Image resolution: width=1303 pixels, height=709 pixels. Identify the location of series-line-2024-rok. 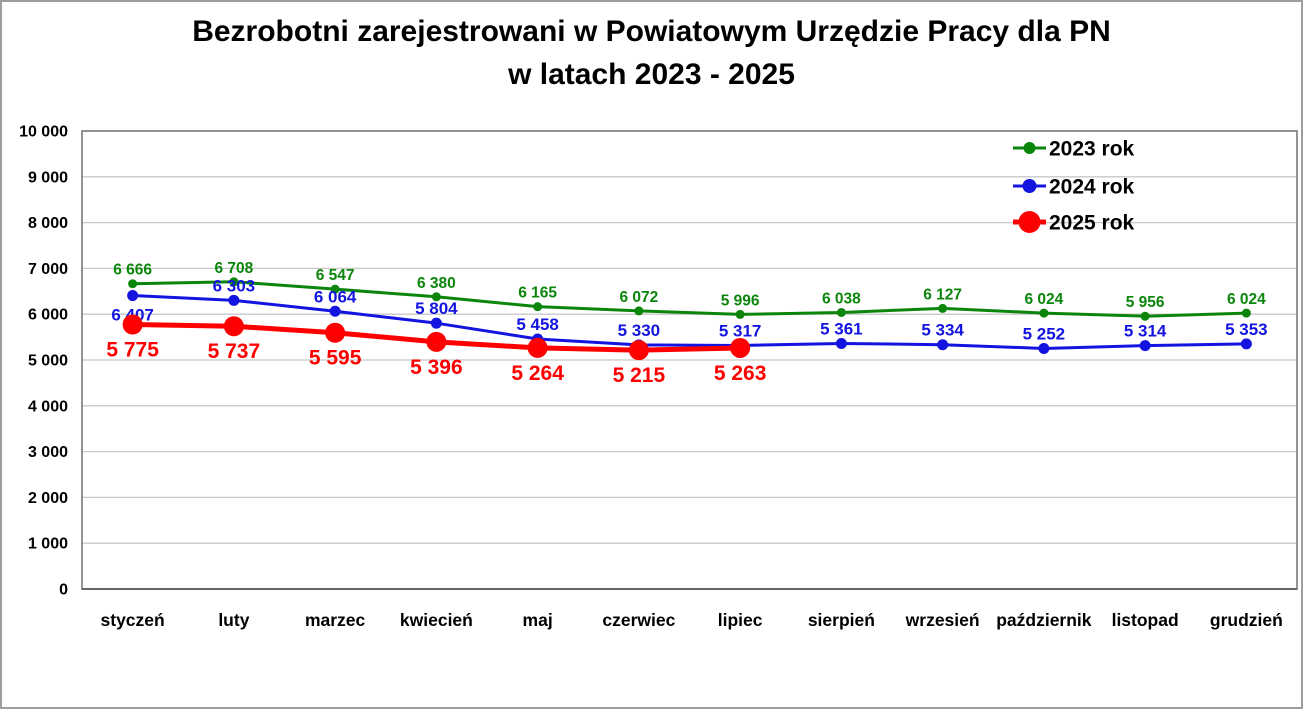
(689, 322).